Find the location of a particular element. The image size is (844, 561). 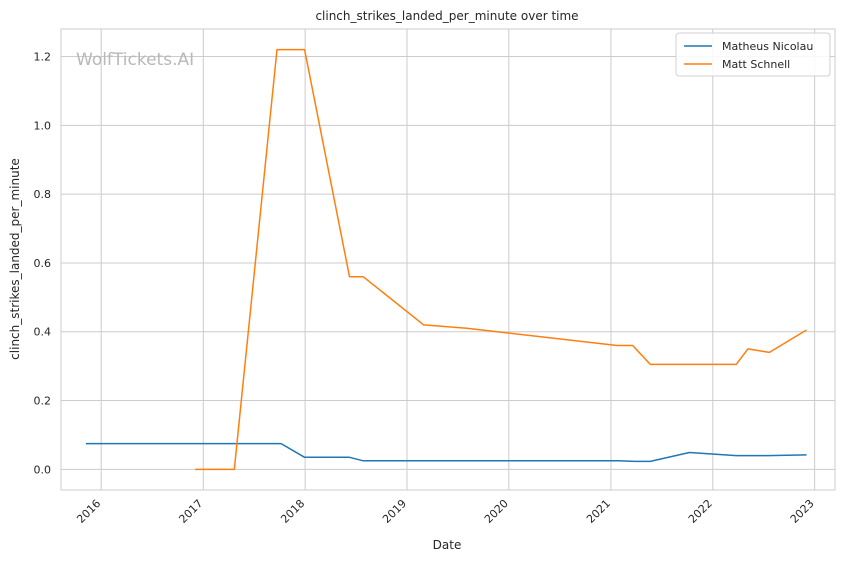

legend-box is located at coordinates (753, 54).